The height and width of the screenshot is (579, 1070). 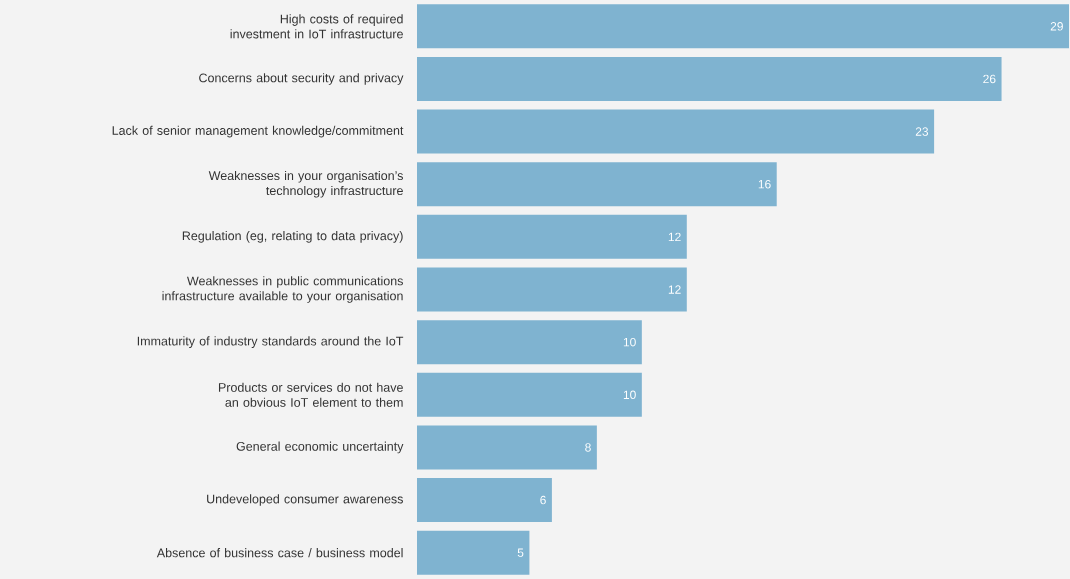 I want to click on data-label: 29, so click(x=1056, y=26).